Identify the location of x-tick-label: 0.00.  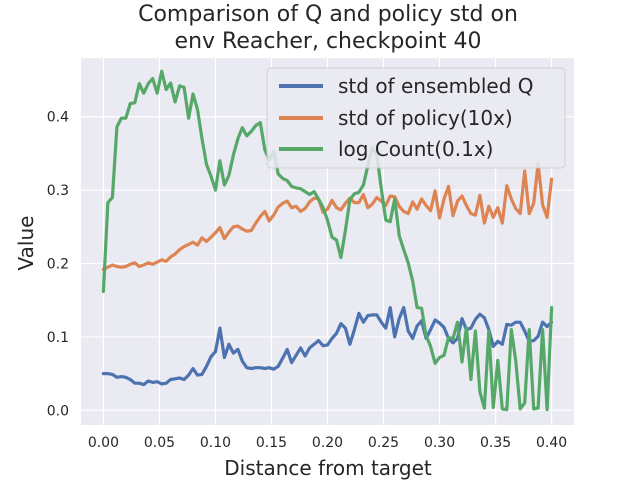
(103, 443).